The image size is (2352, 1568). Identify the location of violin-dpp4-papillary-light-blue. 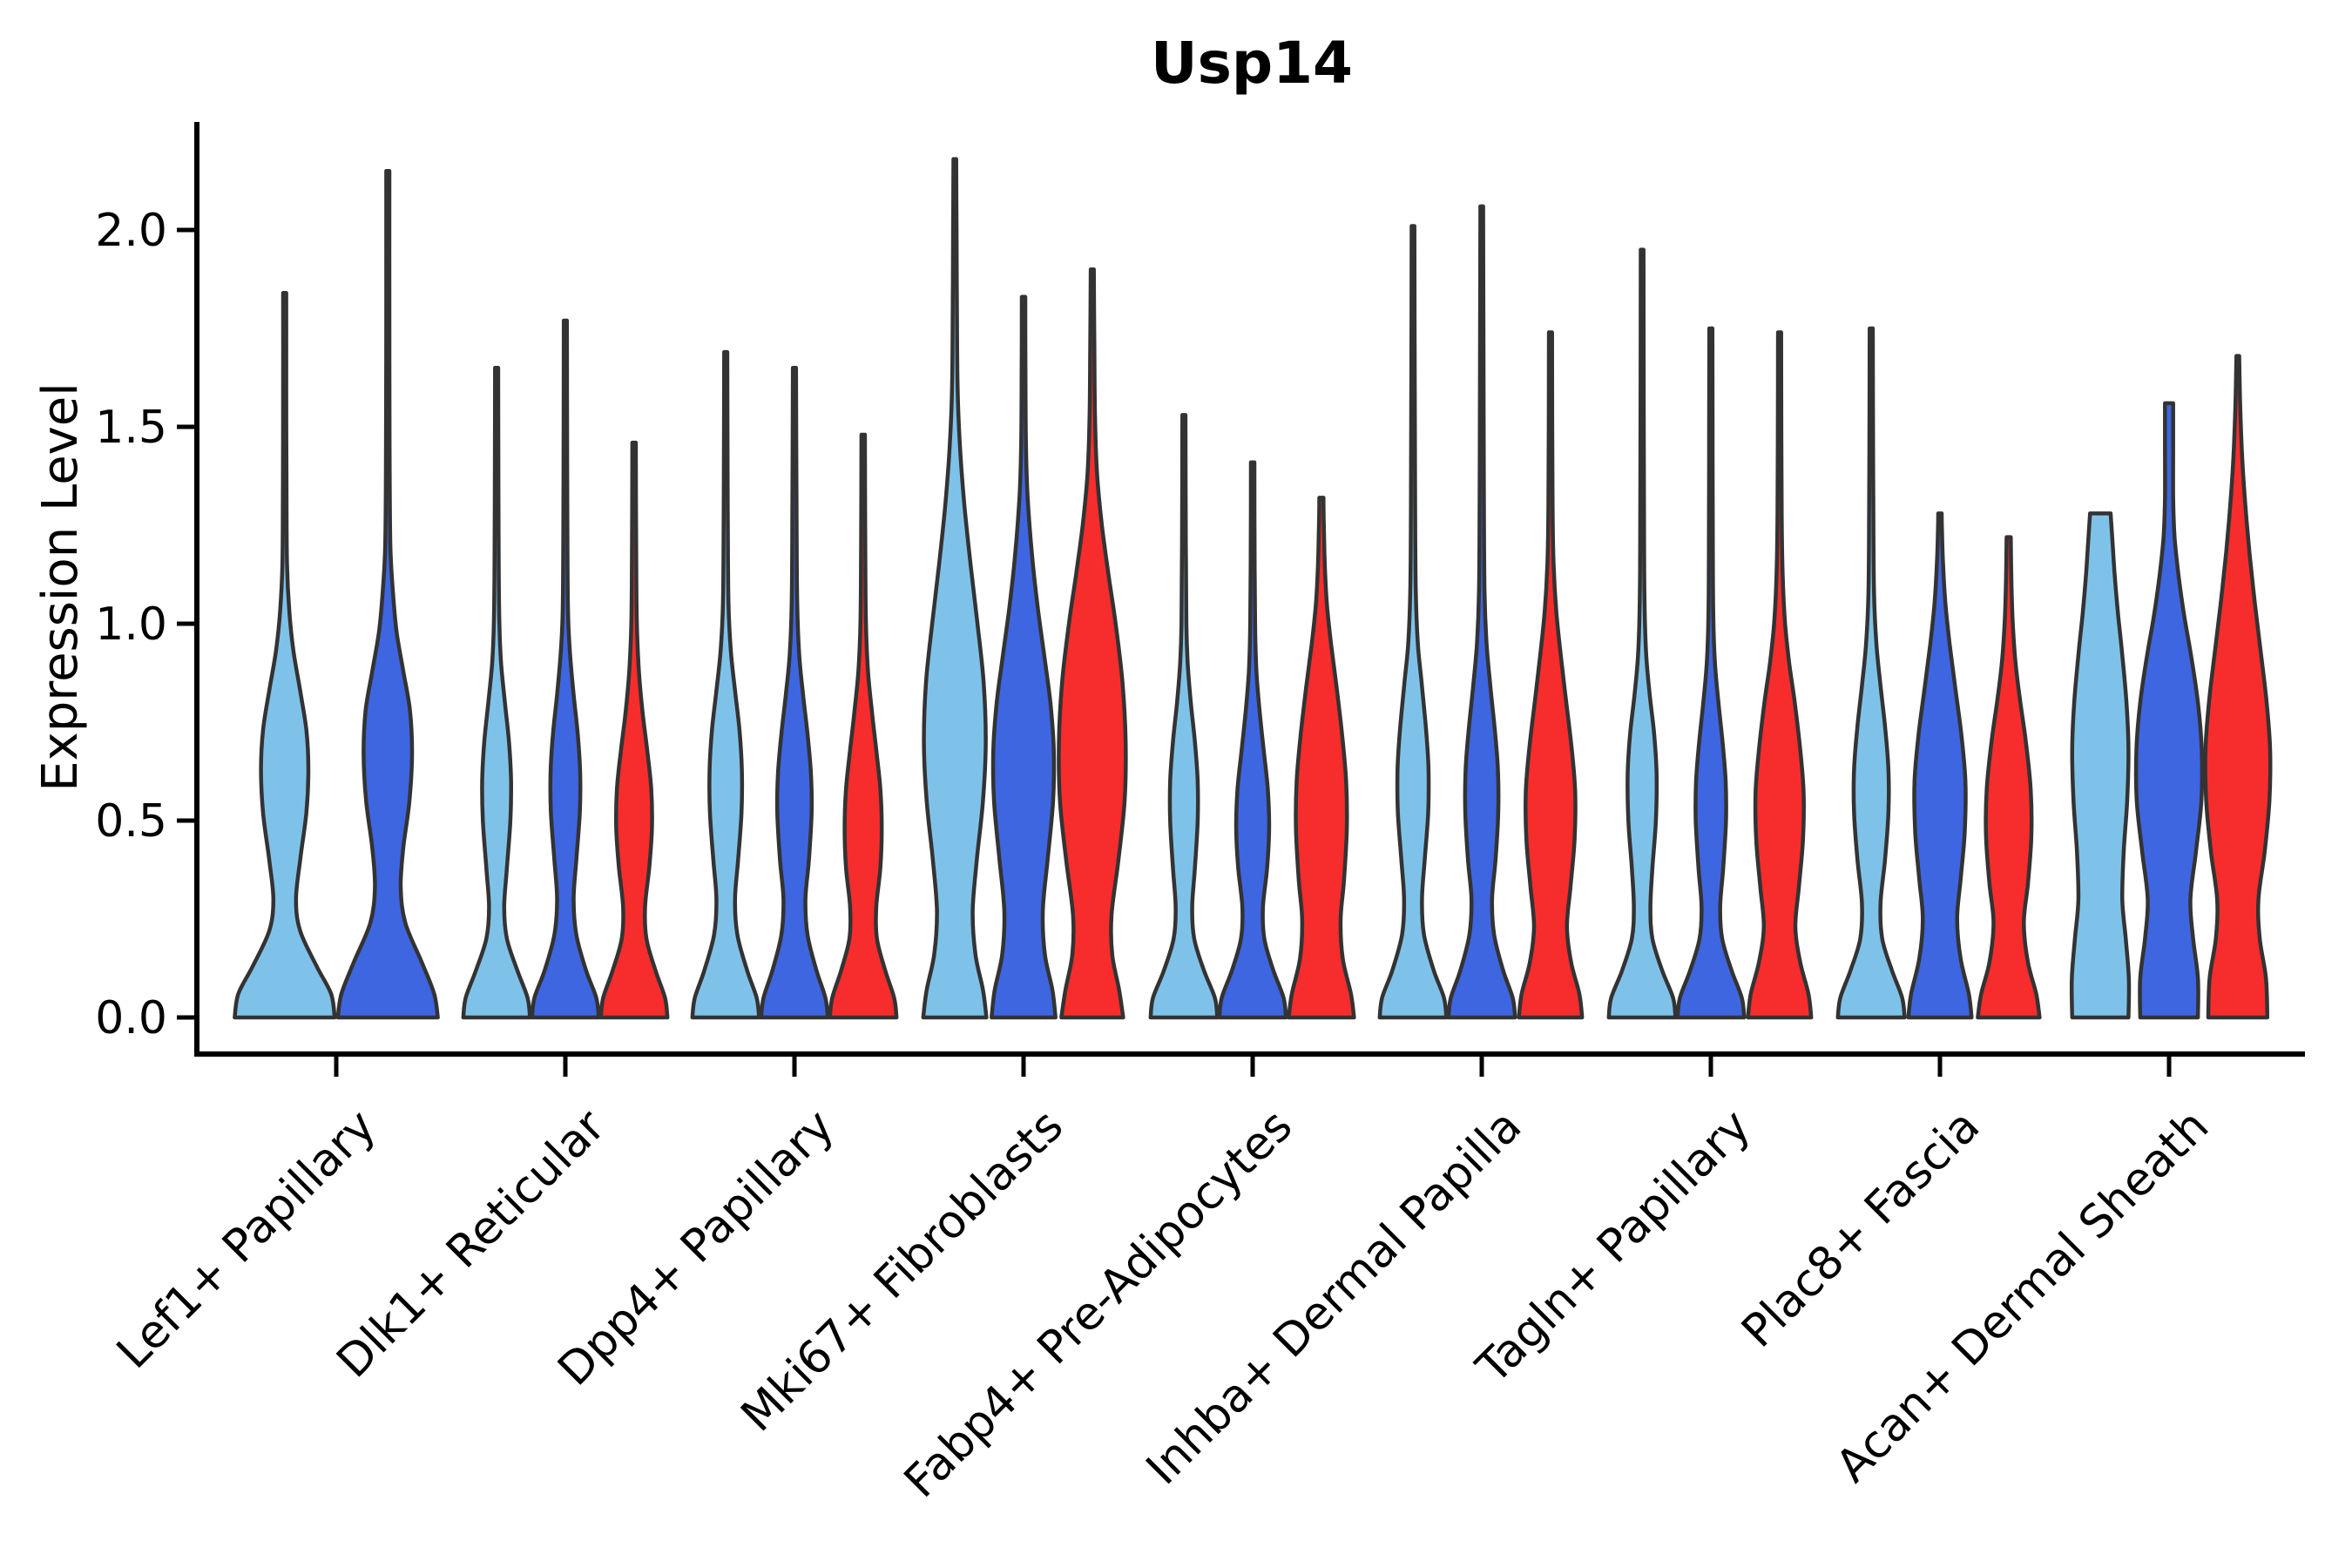
(726, 684).